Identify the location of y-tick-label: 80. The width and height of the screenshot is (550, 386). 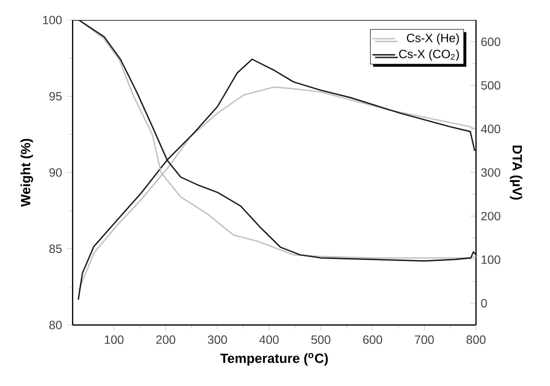
(55, 325).